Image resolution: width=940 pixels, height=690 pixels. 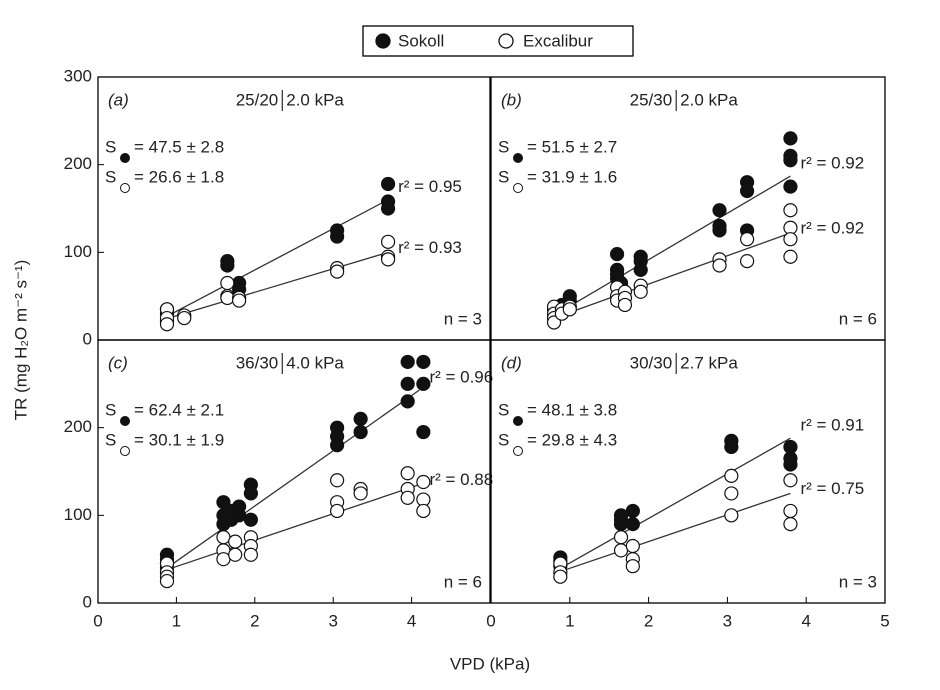 I want to click on x-tick-label: 0, so click(x=490, y=620).